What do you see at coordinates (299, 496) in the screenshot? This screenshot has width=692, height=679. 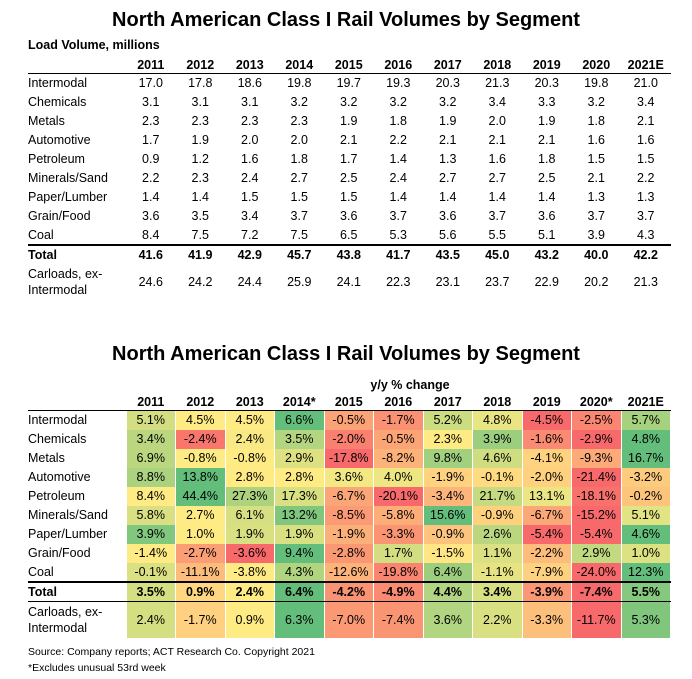 I see `yoy-cell: 17.3%` at bounding box center [299, 496].